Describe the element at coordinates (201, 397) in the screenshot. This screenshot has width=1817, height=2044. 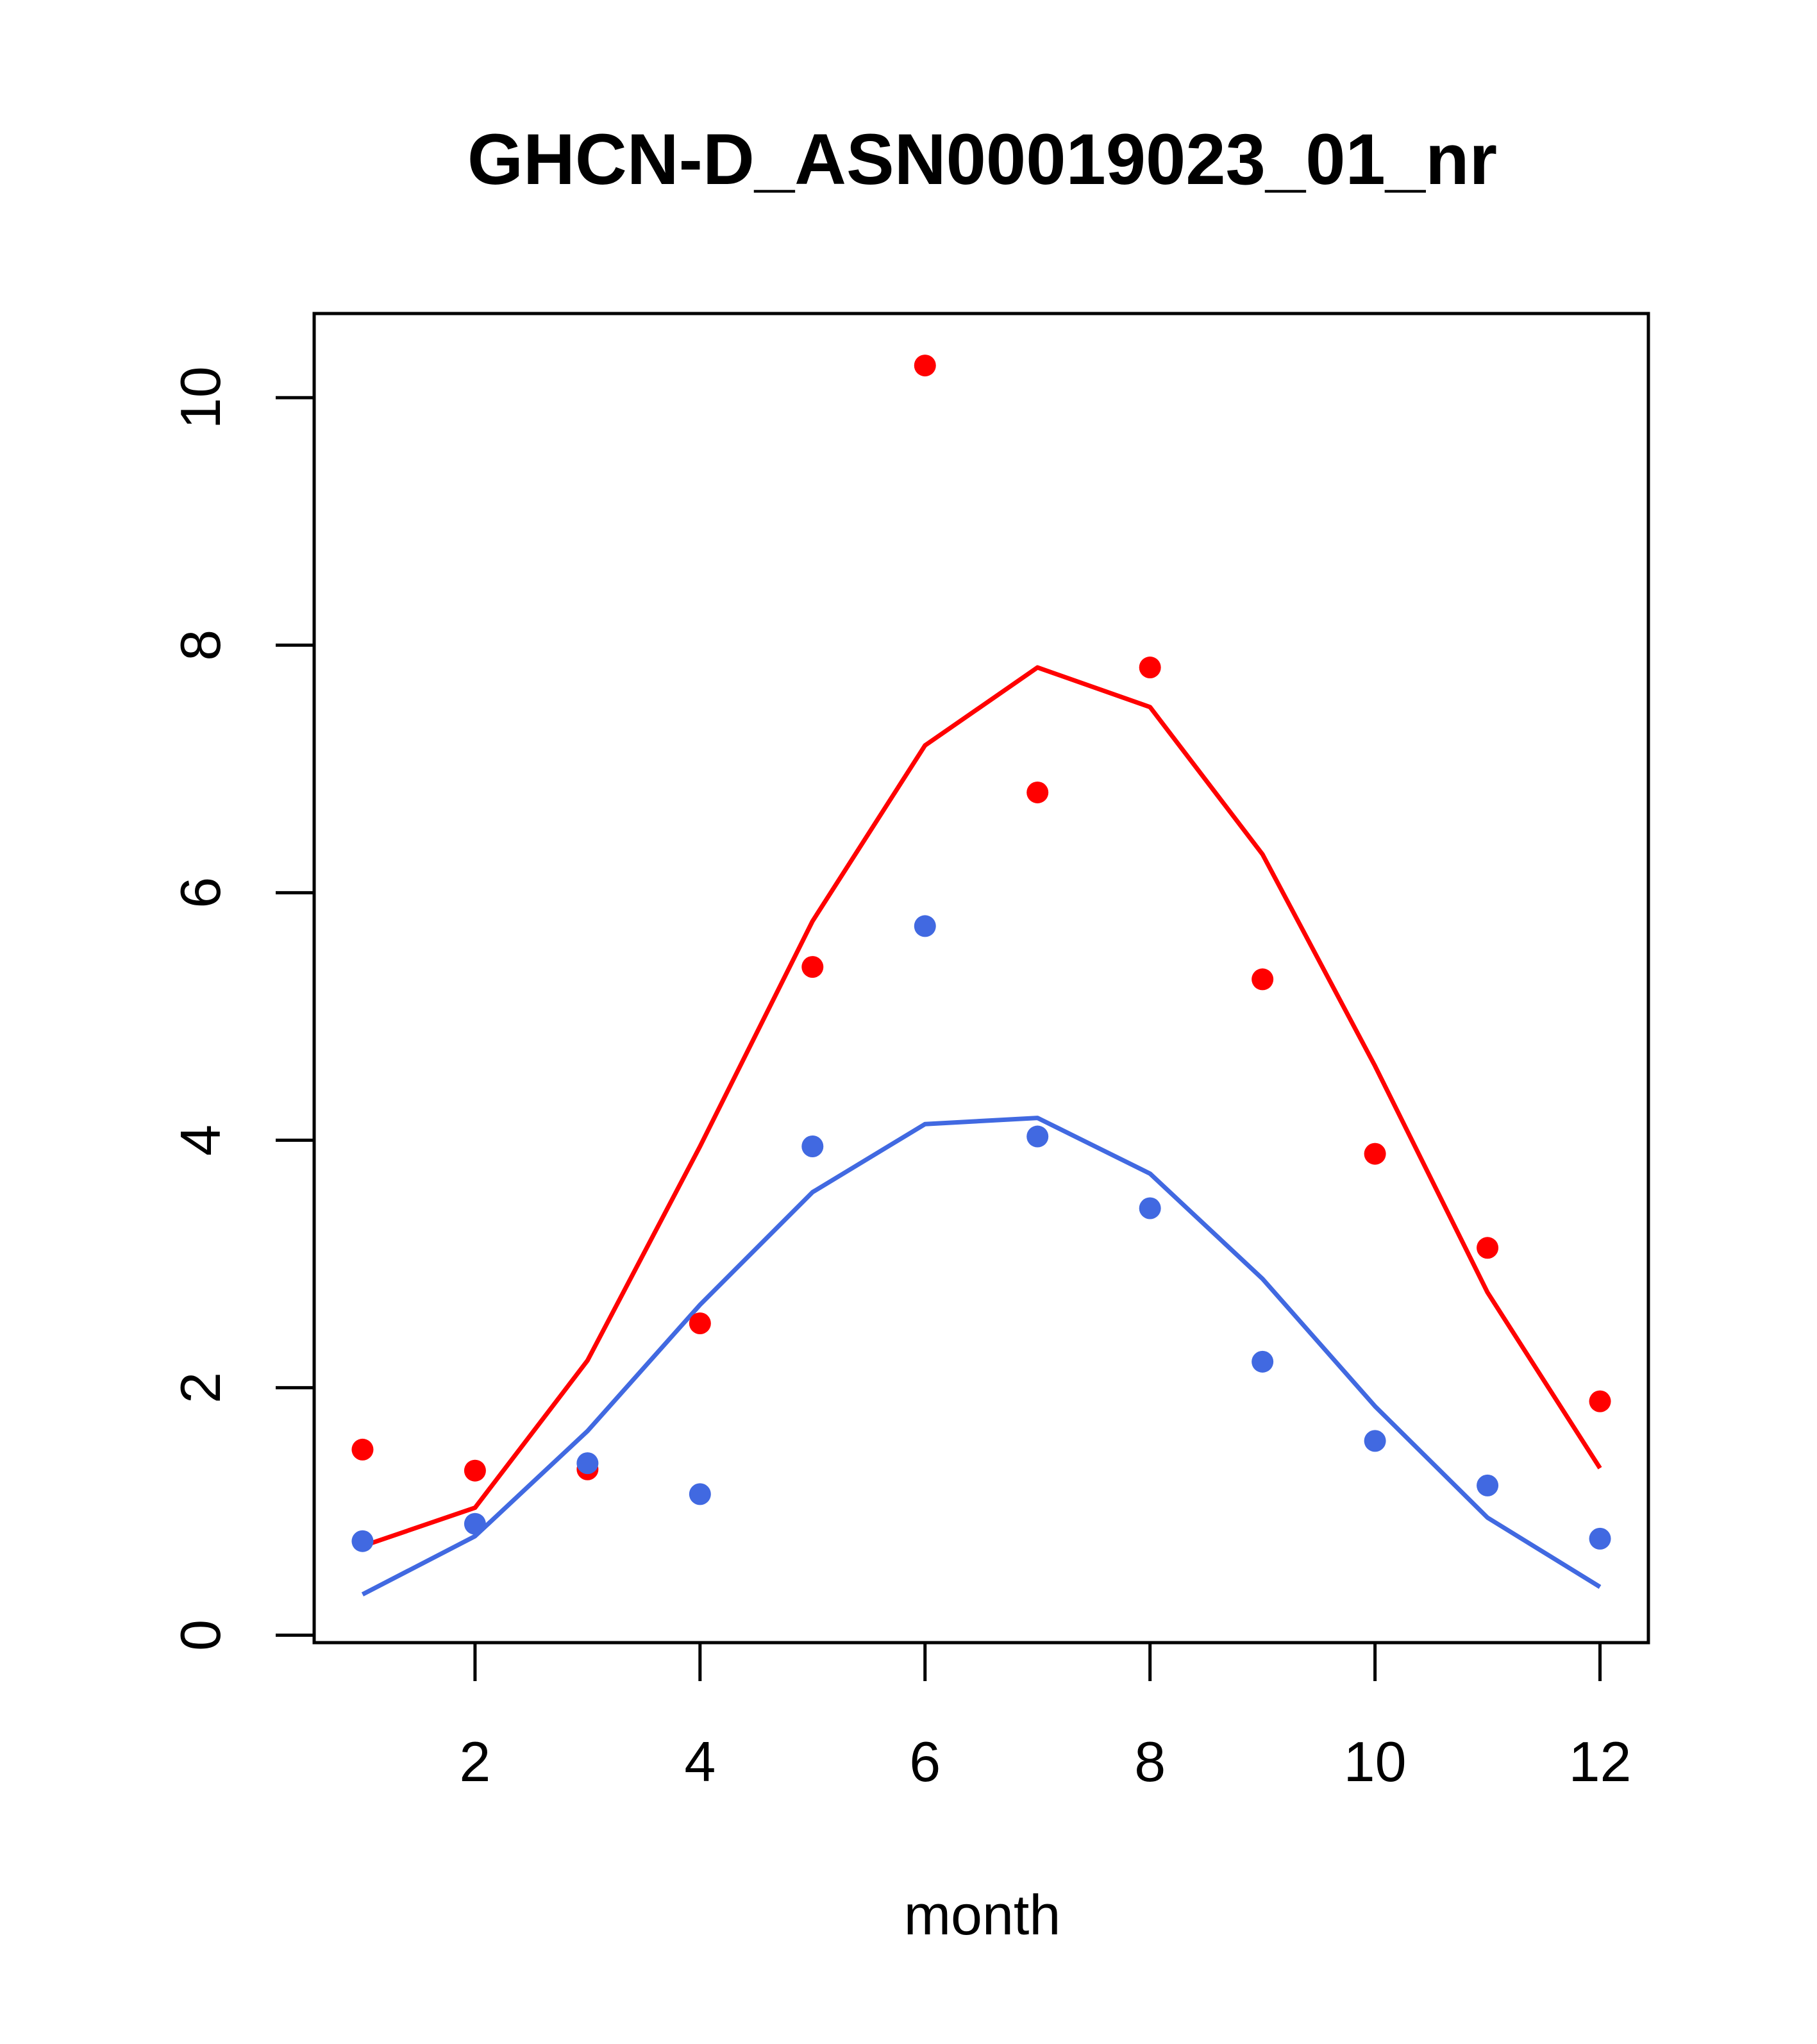
I see `y-tick-label: 10` at that location.